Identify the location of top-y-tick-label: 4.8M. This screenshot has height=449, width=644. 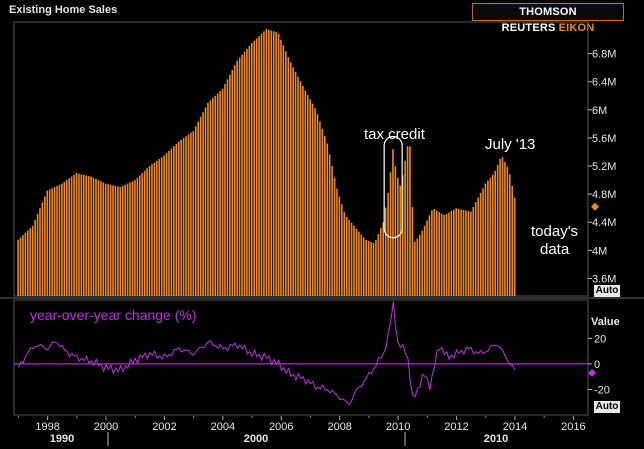
(604, 195).